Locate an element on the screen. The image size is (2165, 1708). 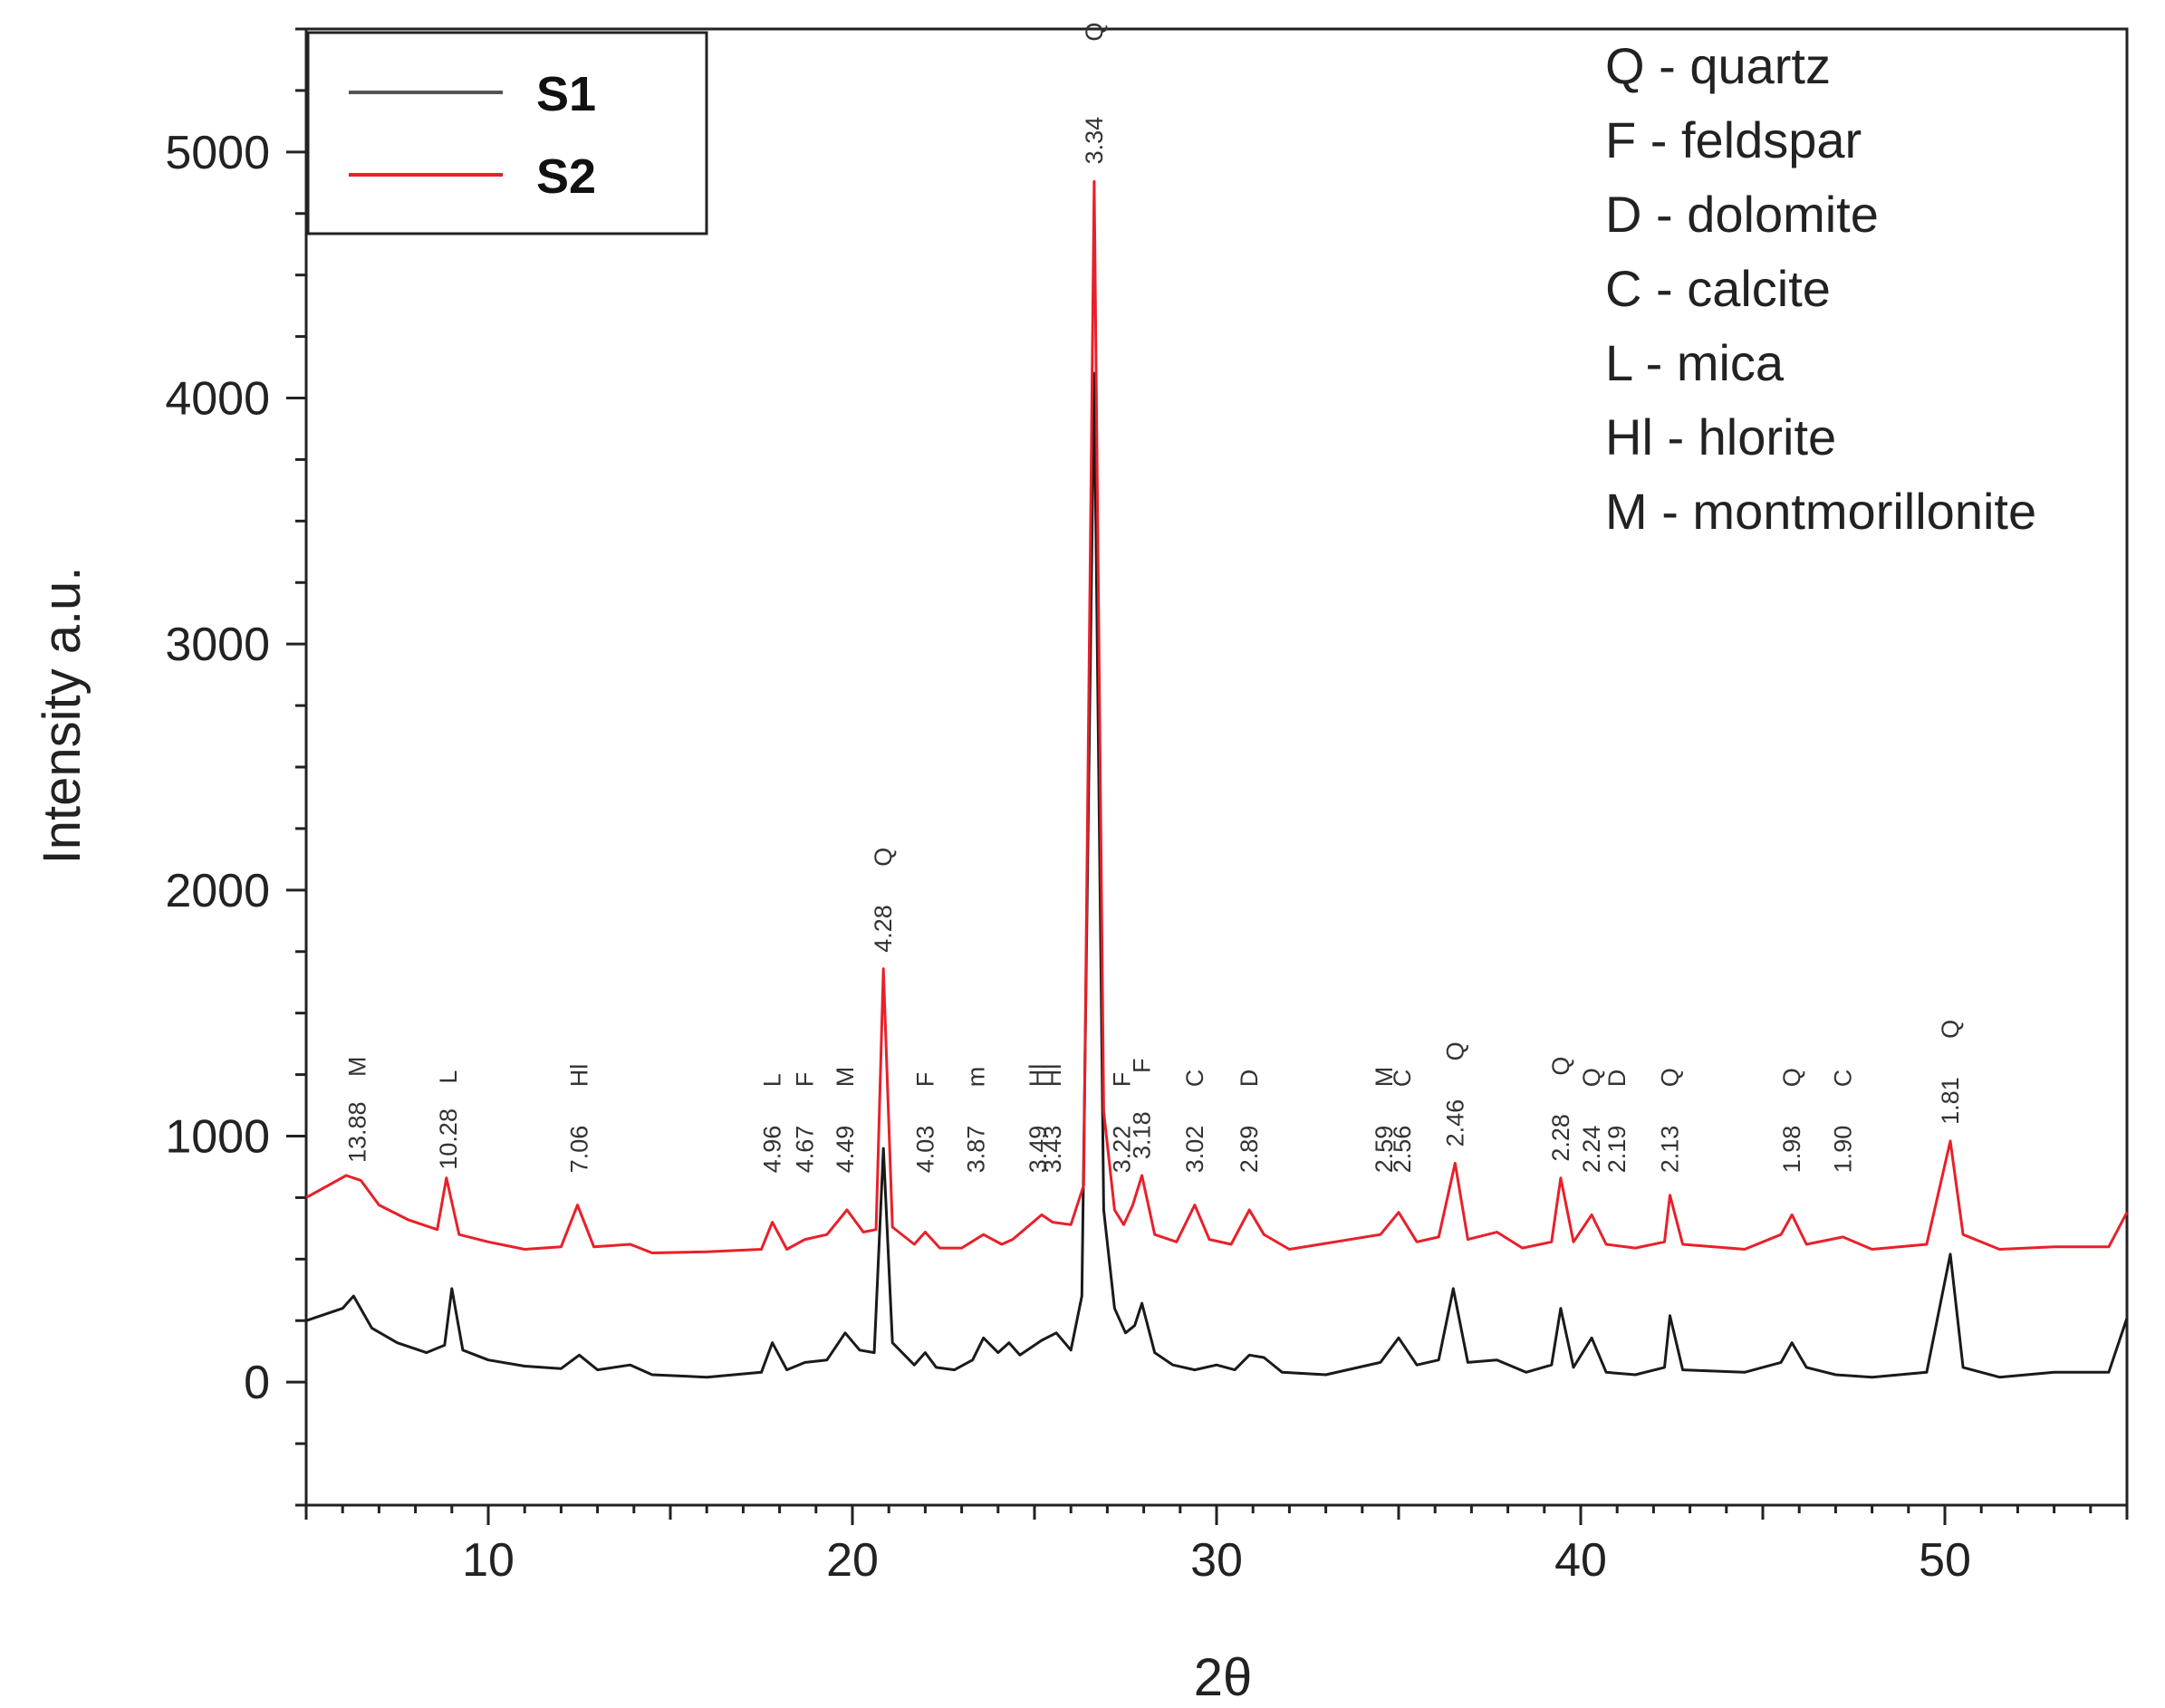
y-tick-label: 3000 is located at coordinates (217, 645).